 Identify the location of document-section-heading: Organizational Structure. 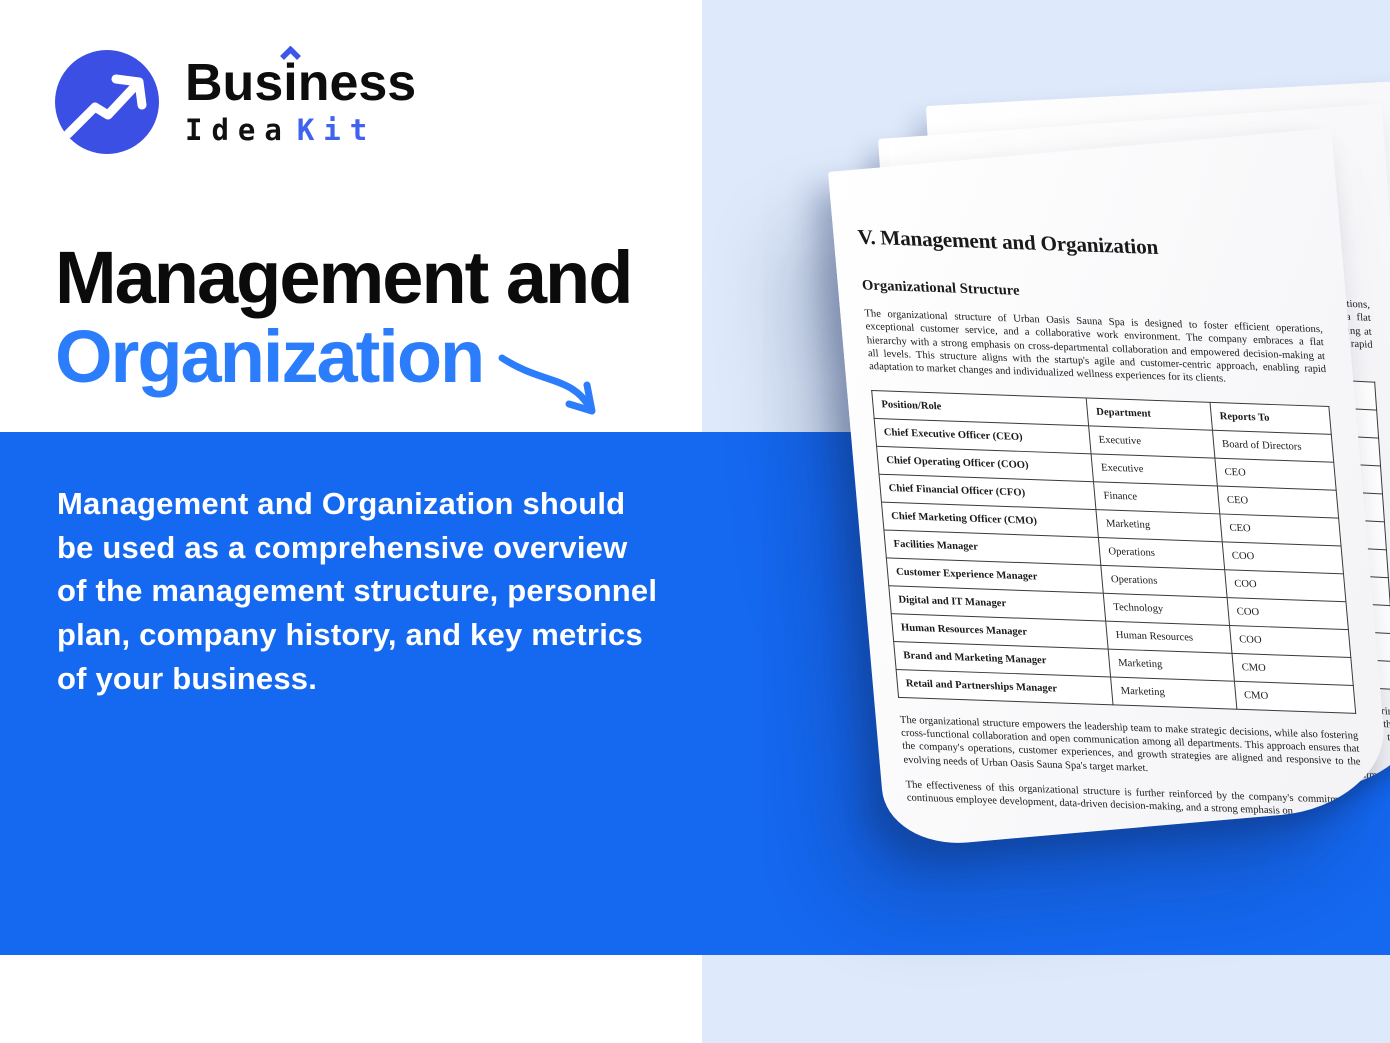
(941, 288).